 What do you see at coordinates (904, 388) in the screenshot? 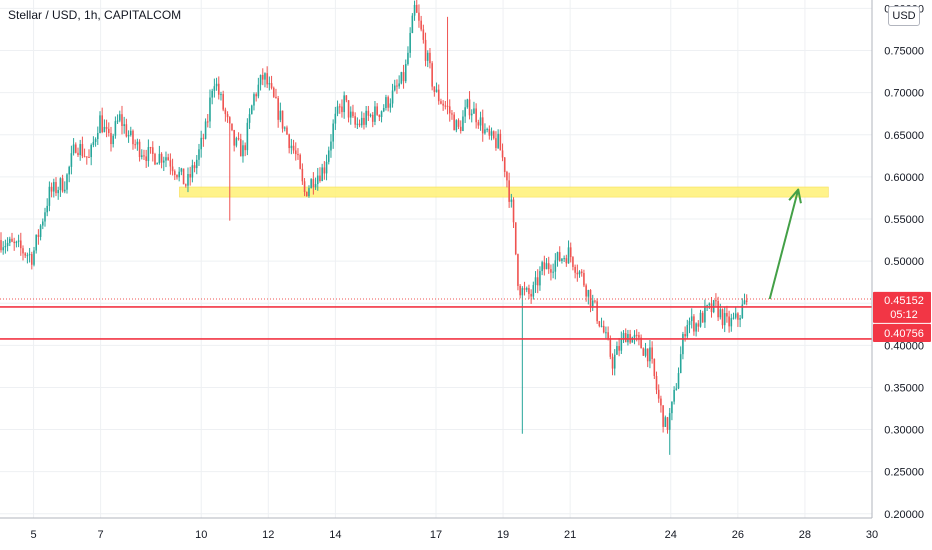
I see `y-tick-label: 0.35000` at bounding box center [904, 388].